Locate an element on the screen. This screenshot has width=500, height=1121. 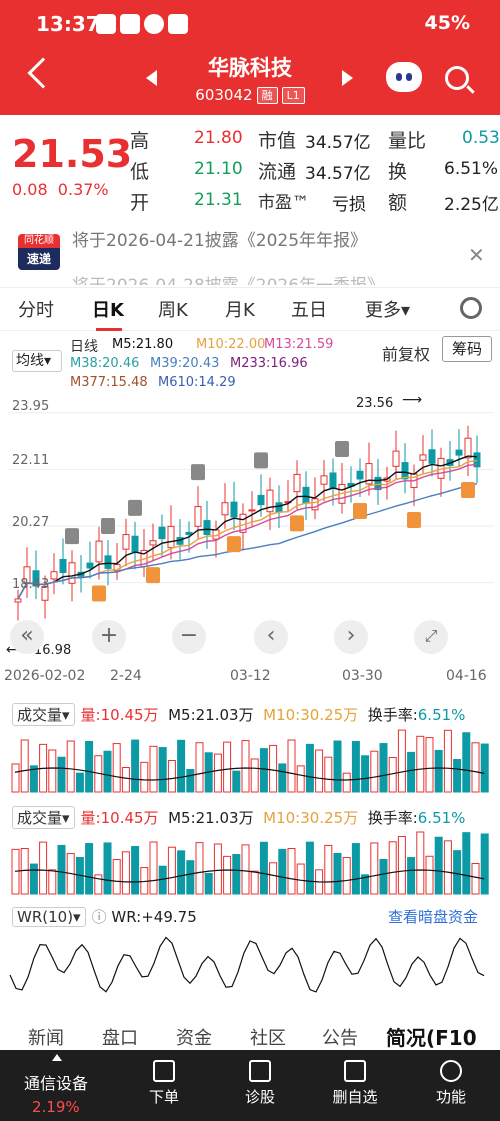
next-stock-icon is located at coordinates (347, 78).